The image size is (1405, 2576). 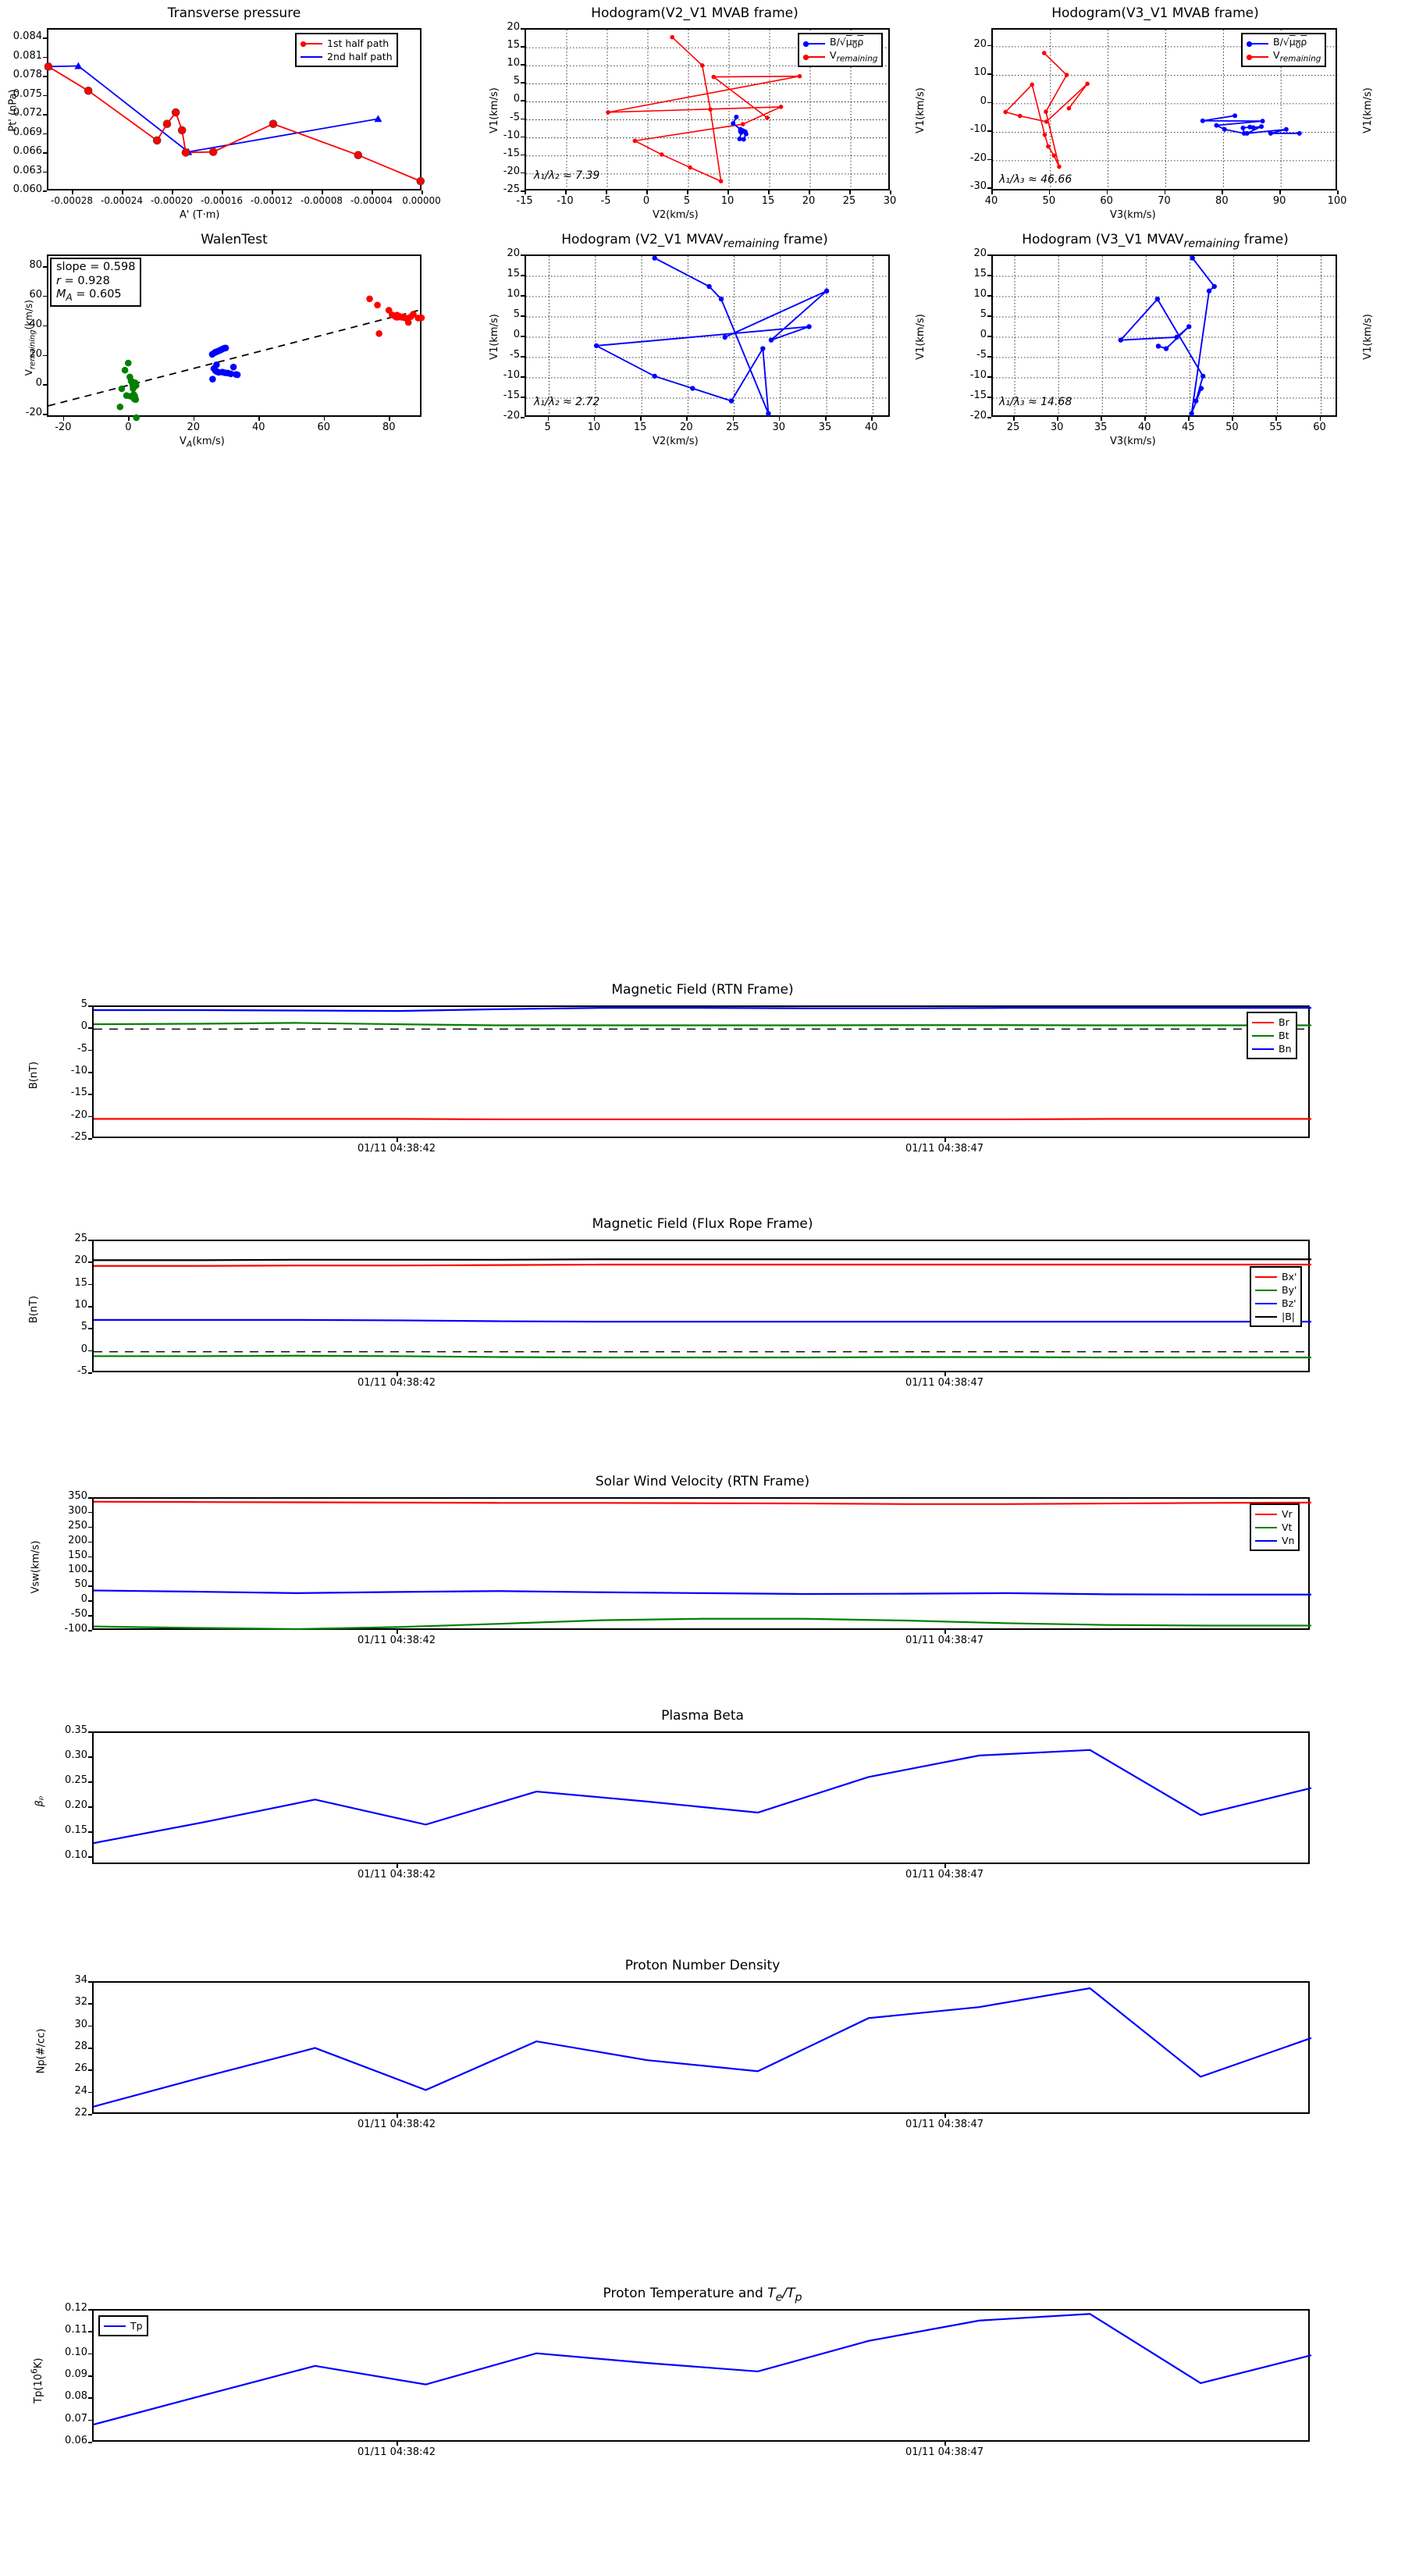 I want to click on y-tick-label: 0.069, so click(x=27, y=132).